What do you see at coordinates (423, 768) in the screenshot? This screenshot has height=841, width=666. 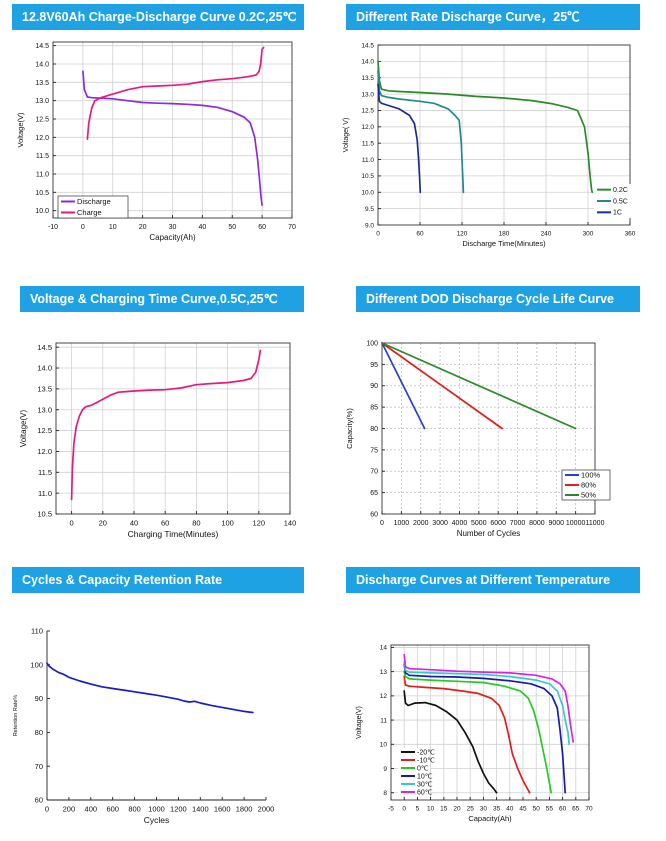 I see `legend-label: 0℃` at bounding box center [423, 768].